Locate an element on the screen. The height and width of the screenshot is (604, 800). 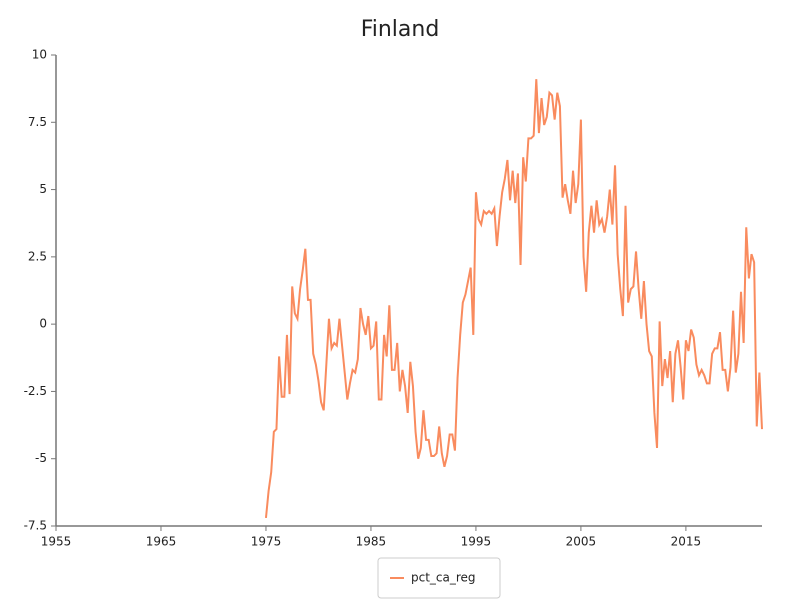
y-tick-label: 7.5 is located at coordinates (37, 122).